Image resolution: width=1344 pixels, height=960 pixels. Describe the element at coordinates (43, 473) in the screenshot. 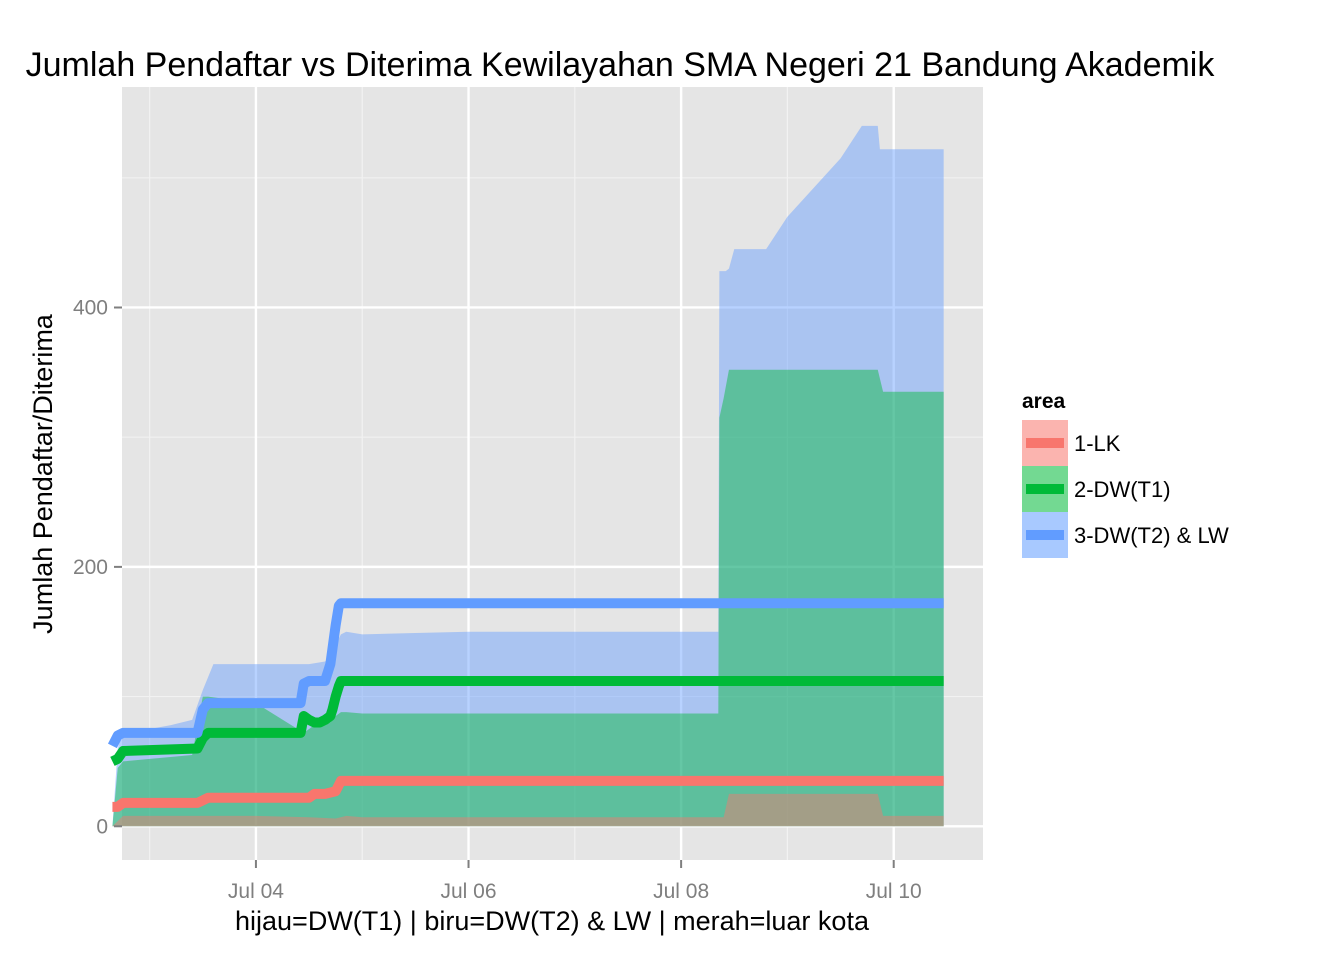

I see `y-axis-title: Jumlah Pendaftar/Diterima` at that location.